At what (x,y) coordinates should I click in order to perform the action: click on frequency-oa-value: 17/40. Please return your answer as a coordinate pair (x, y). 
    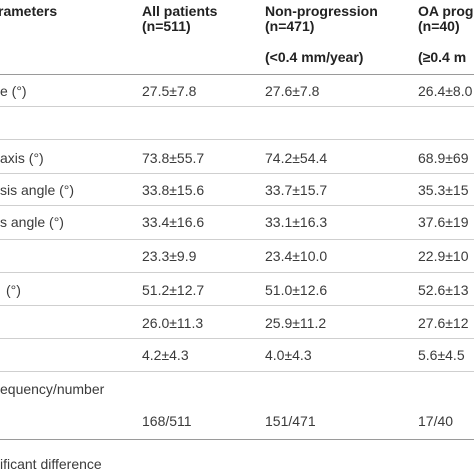
    Looking at the image, I should click on (436, 421).